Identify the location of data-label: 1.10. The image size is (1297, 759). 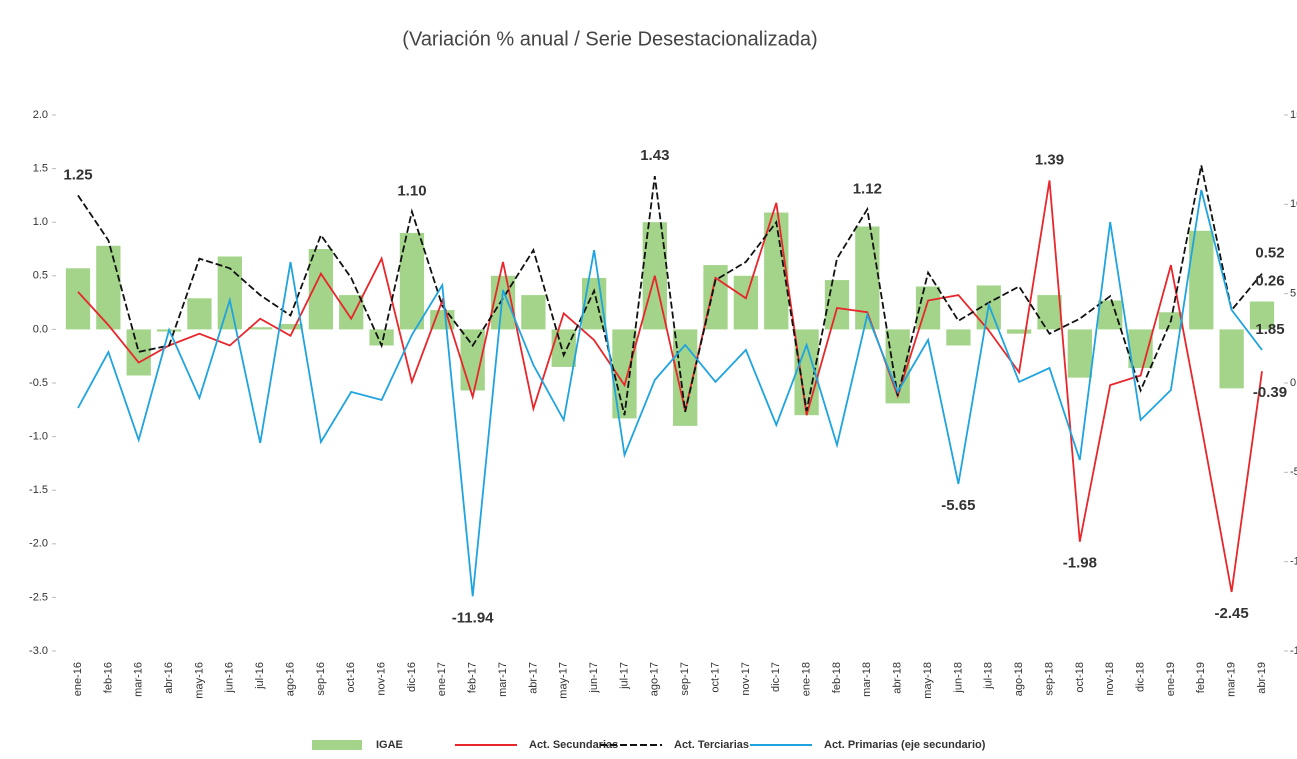
(411, 190).